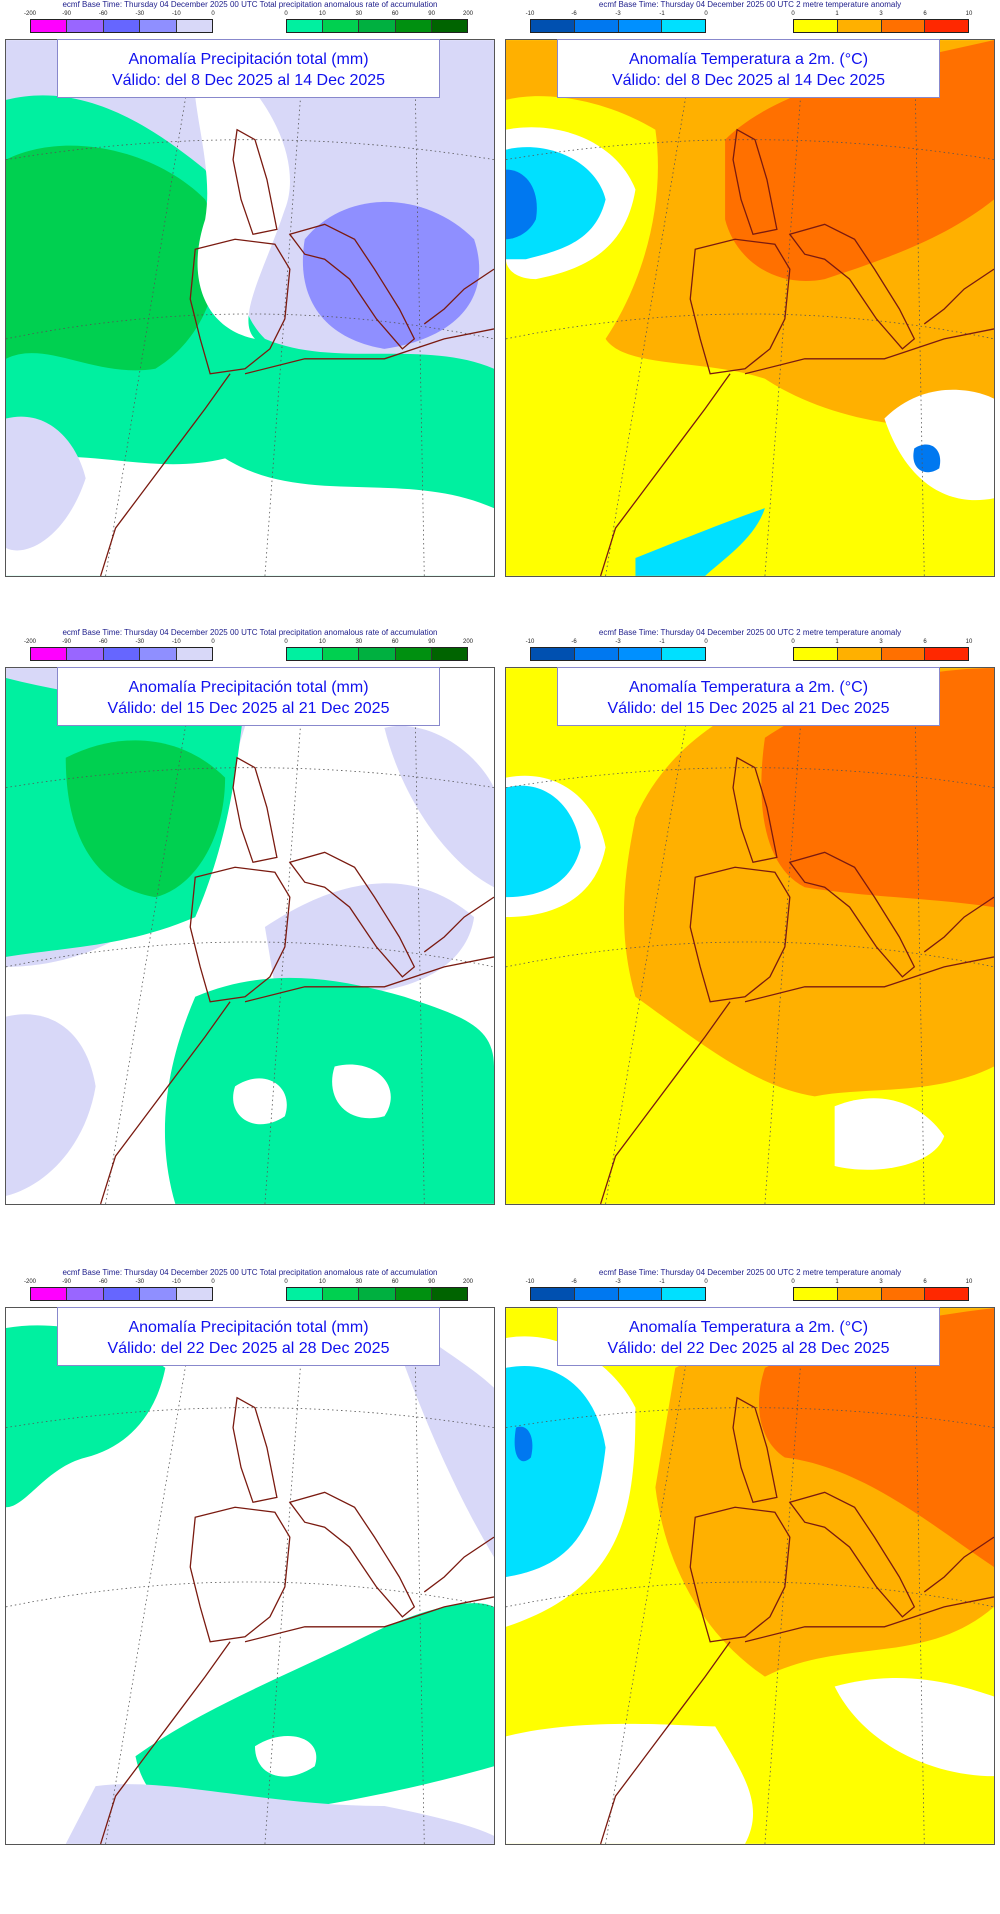 This screenshot has width=1000, height=1914. What do you see at coordinates (431, 642) in the screenshot?
I see `positive-colorbar-tick: 90` at bounding box center [431, 642].